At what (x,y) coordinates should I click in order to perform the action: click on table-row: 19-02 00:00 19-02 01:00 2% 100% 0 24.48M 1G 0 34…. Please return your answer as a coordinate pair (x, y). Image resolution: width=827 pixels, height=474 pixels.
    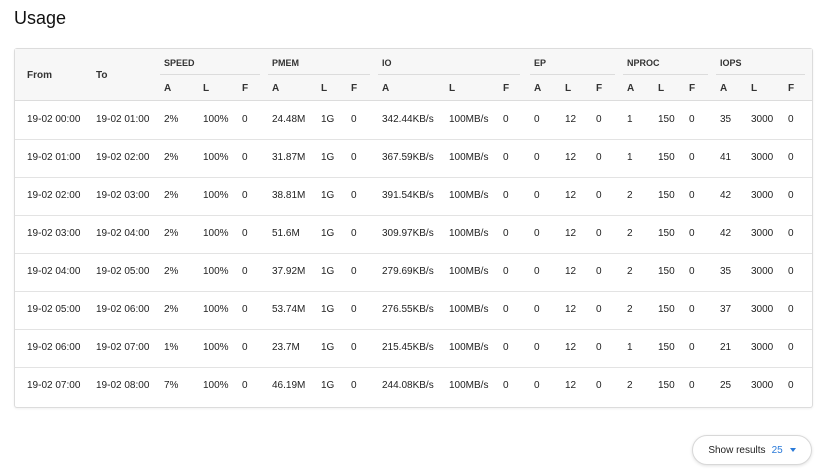
    Looking at the image, I should click on (413, 121).